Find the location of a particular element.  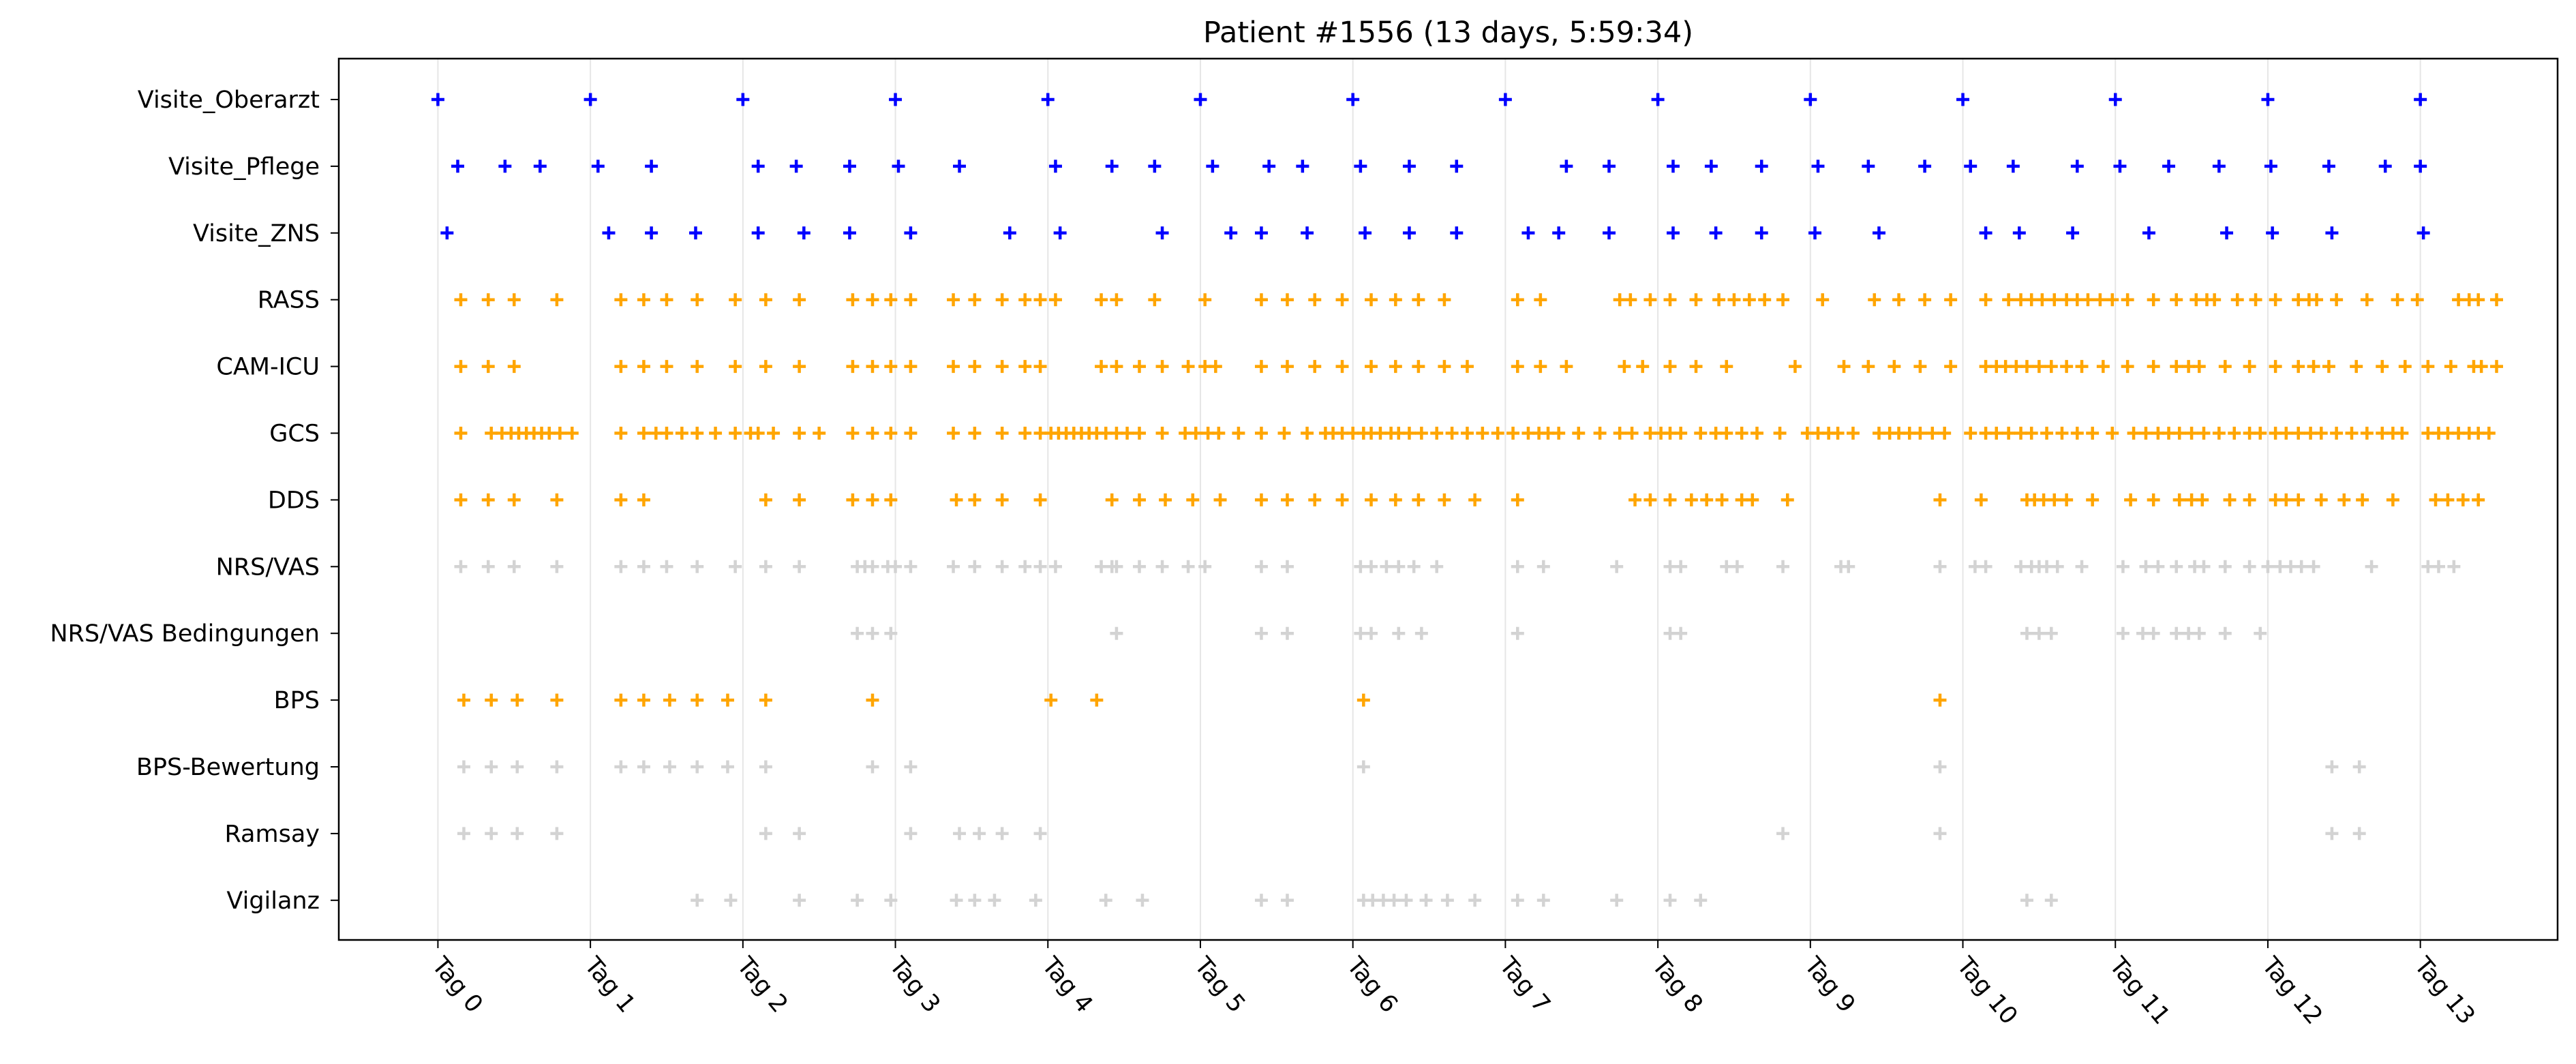

series-2-markers is located at coordinates (1435, 233).